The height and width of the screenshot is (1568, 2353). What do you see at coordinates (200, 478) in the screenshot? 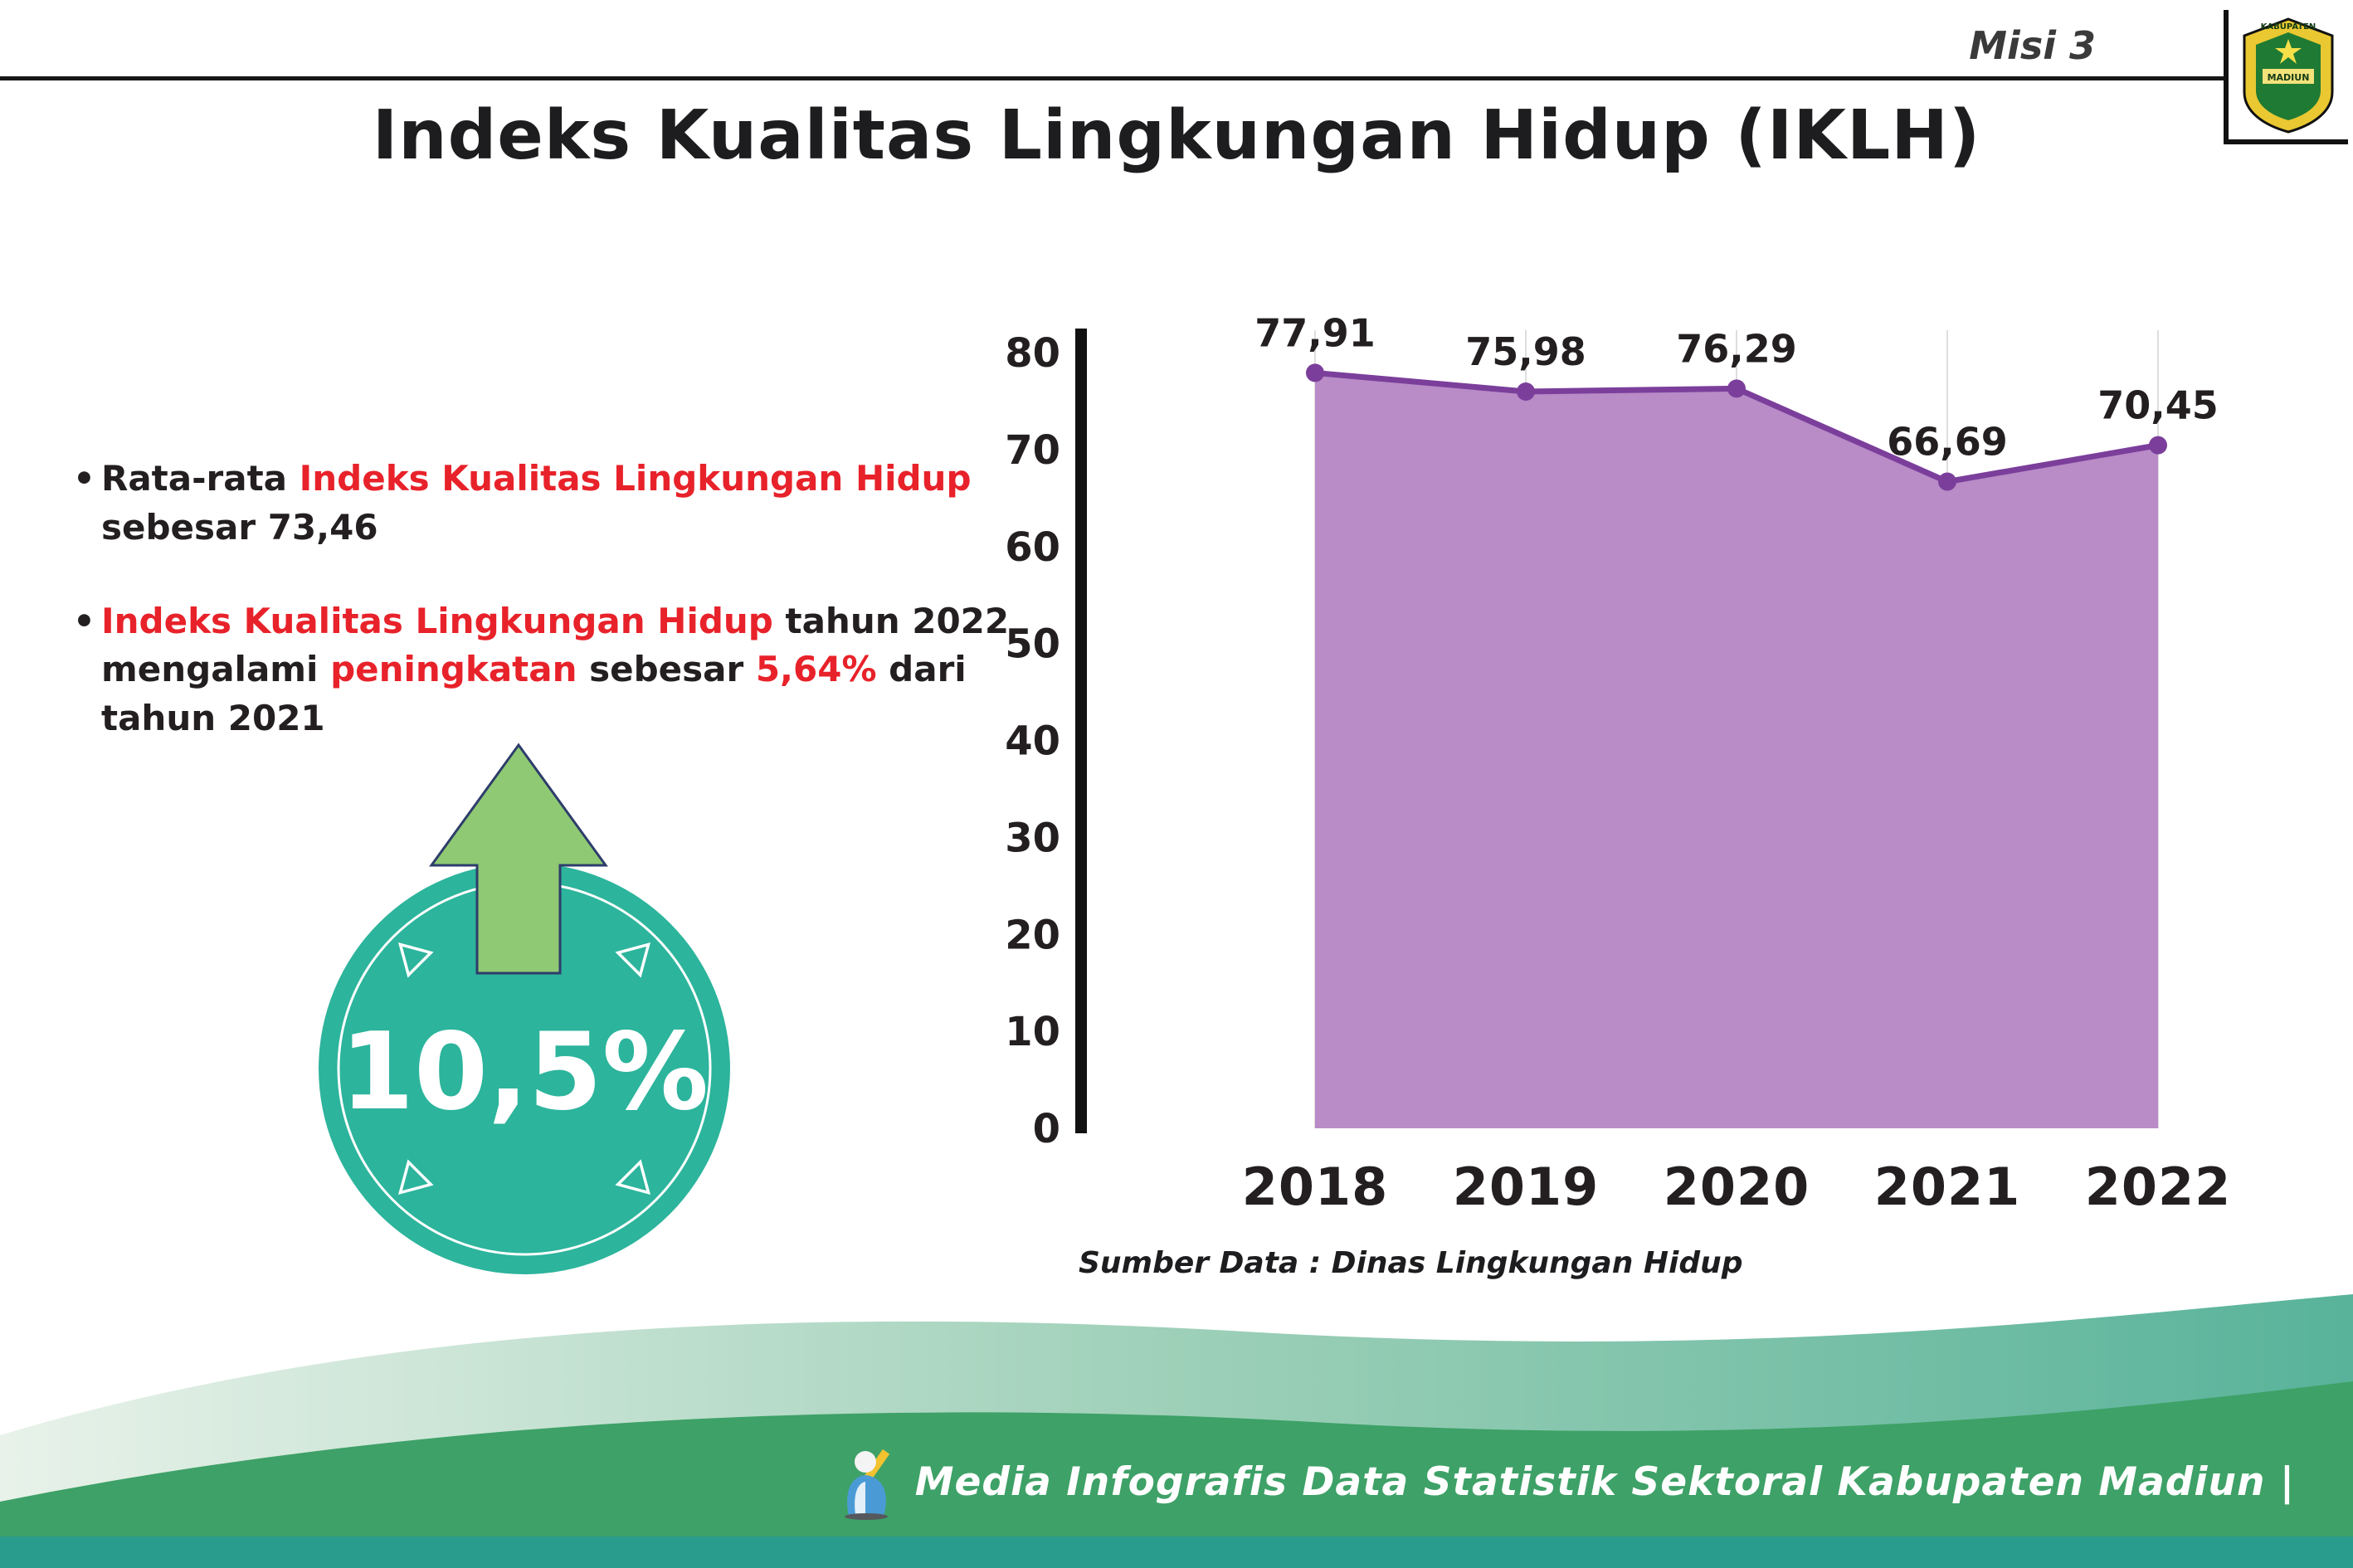
I see `bullet-segment: Rata-rata` at bounding box center [200, 478].